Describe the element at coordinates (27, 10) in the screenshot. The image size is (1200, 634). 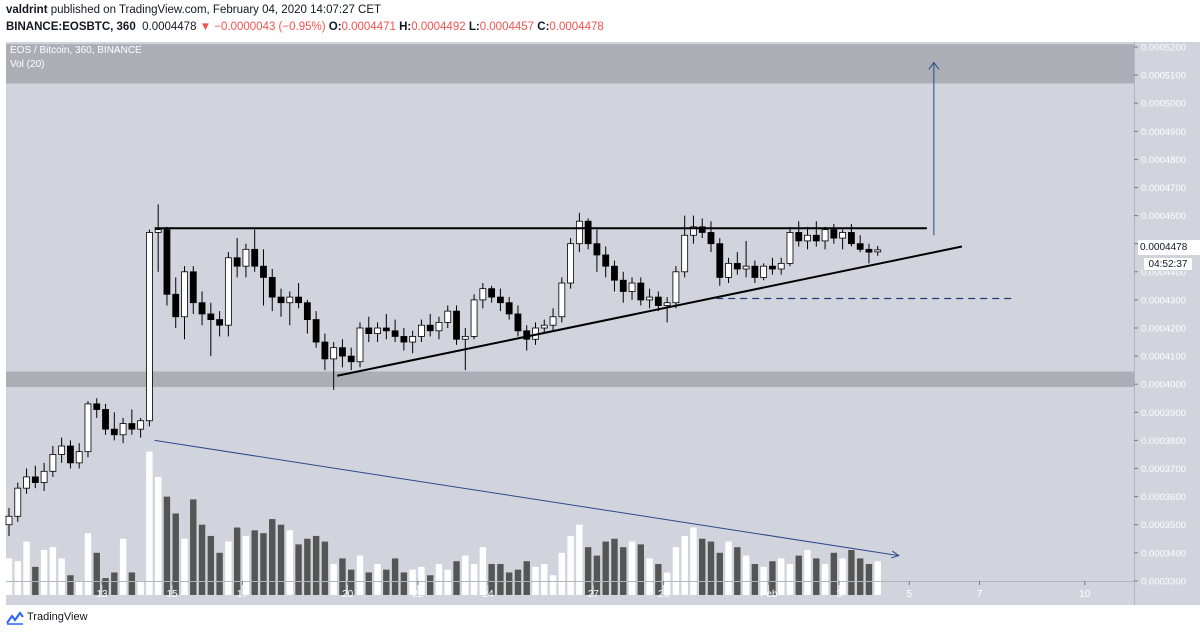
I see `author-name: valdrint` at that location.